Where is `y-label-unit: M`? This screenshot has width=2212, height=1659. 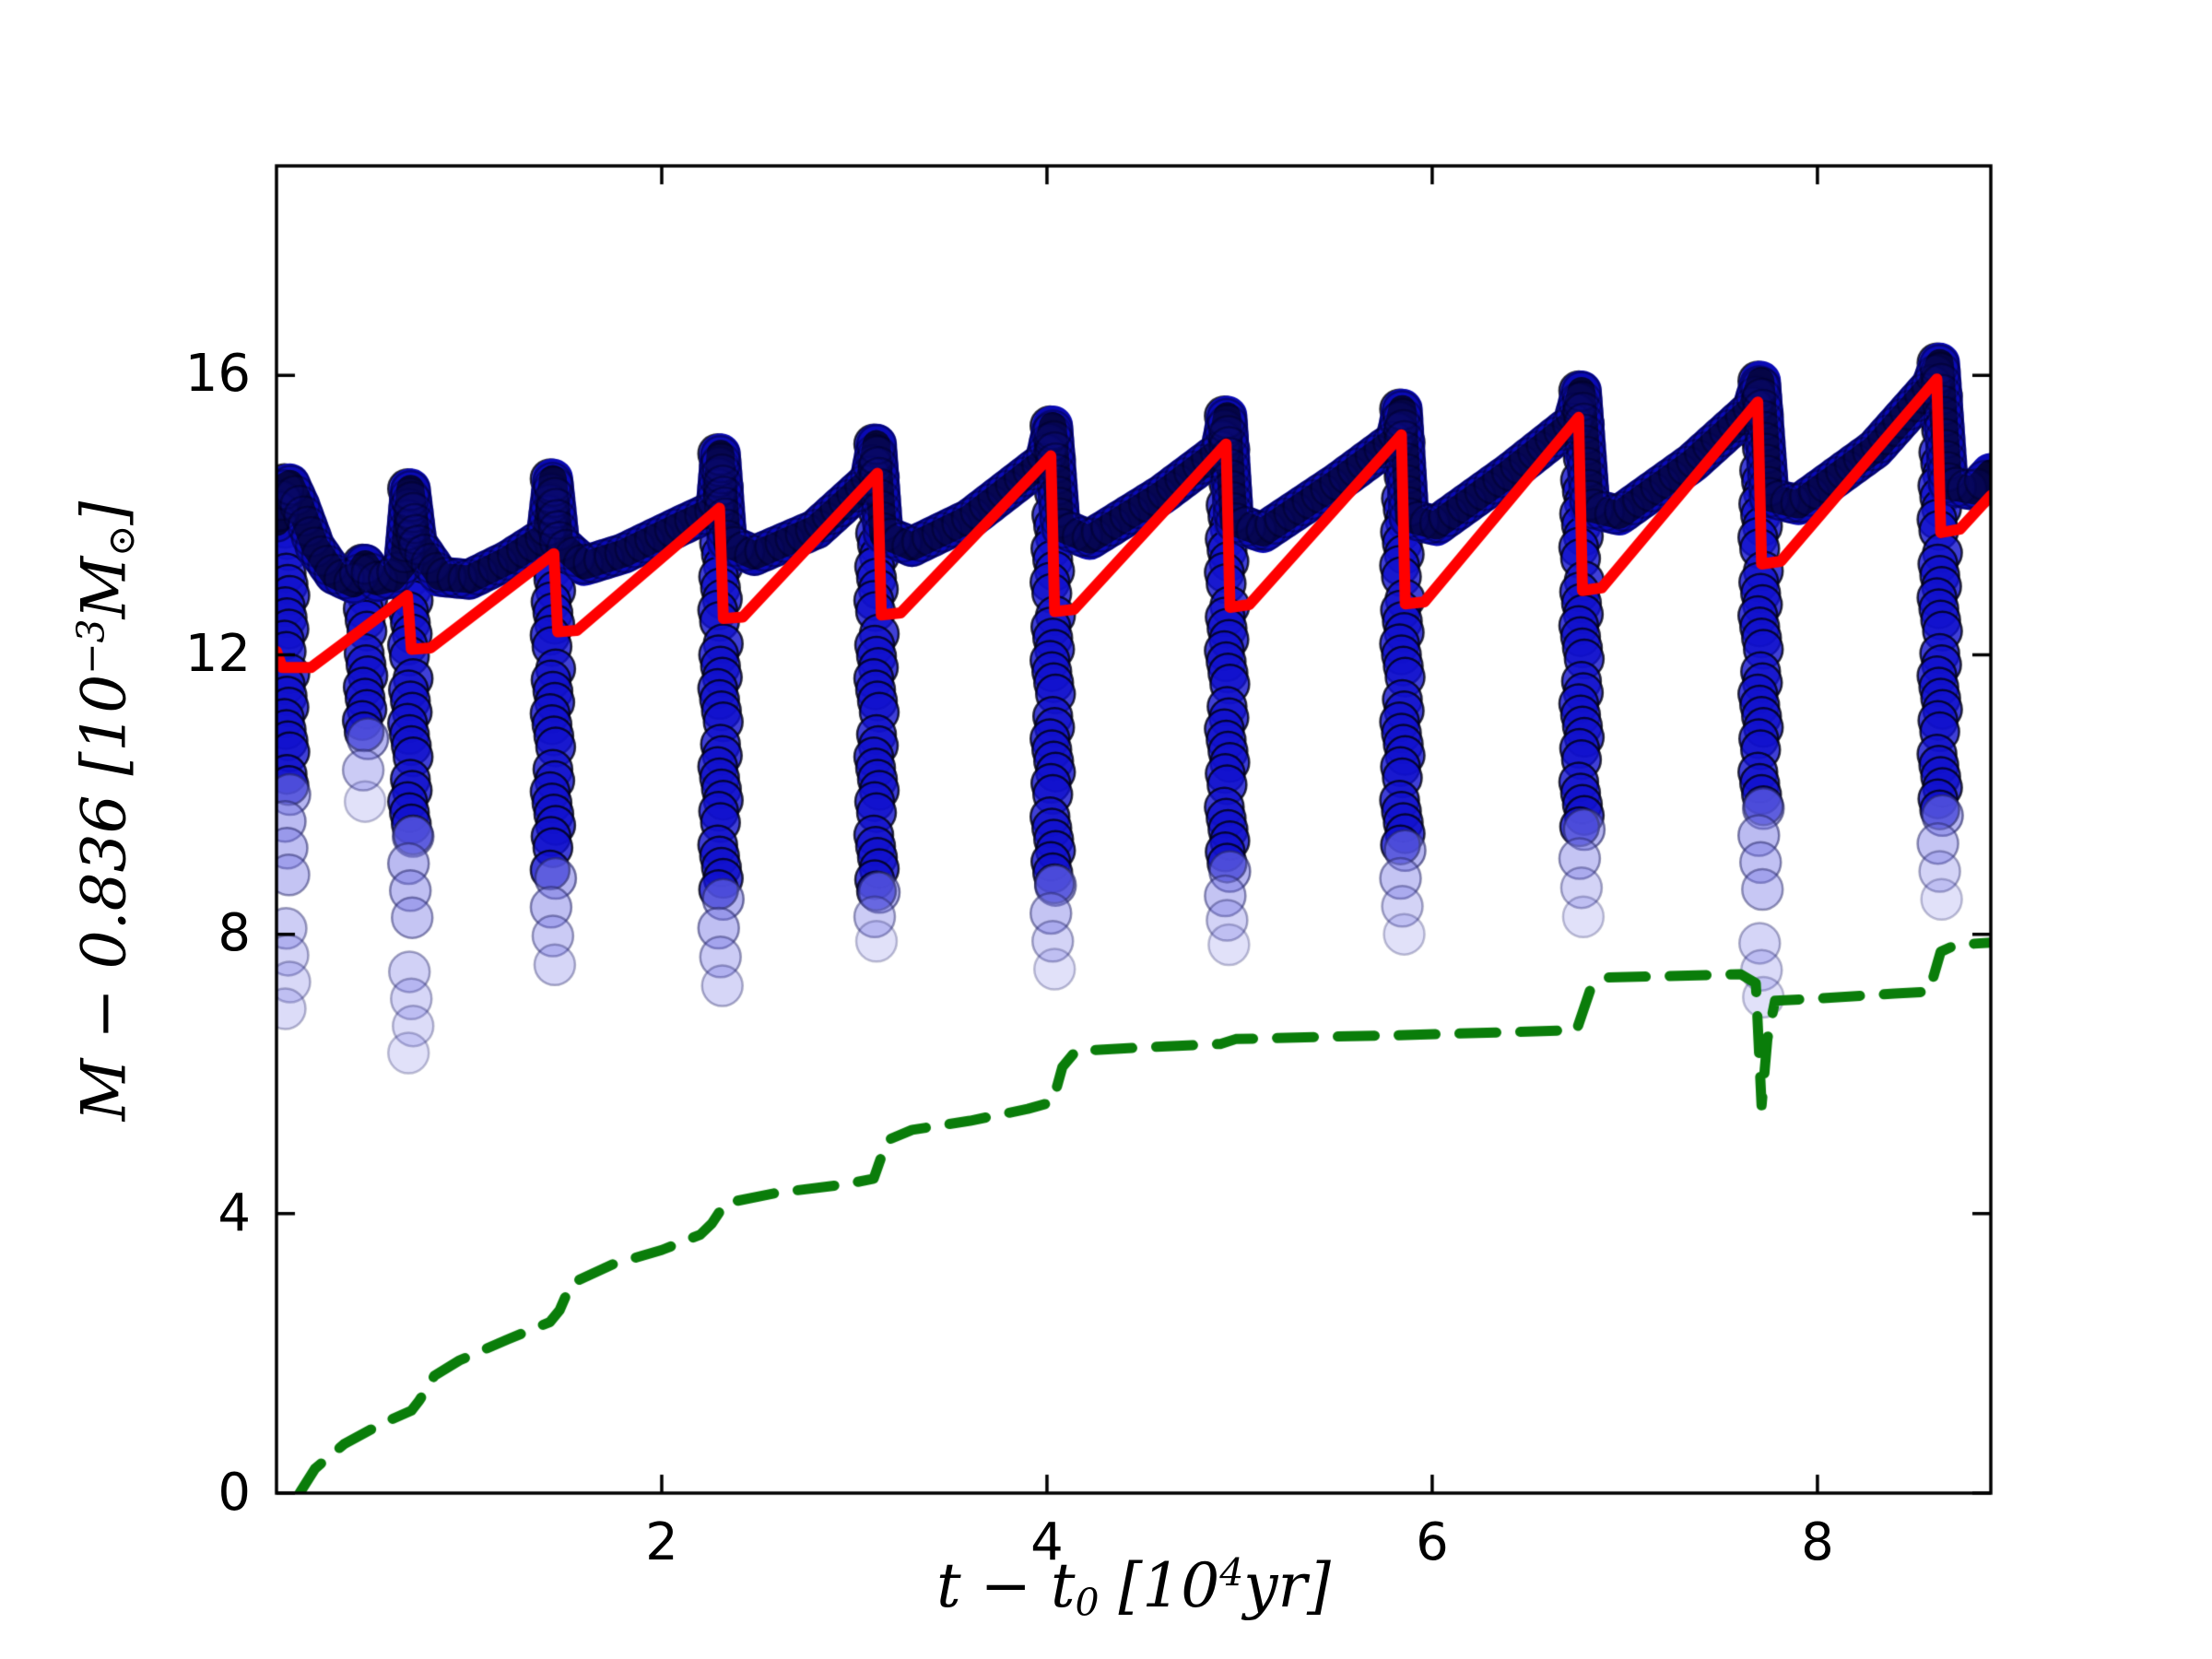
y-label-unit: M is located at coordinates (104, 587).